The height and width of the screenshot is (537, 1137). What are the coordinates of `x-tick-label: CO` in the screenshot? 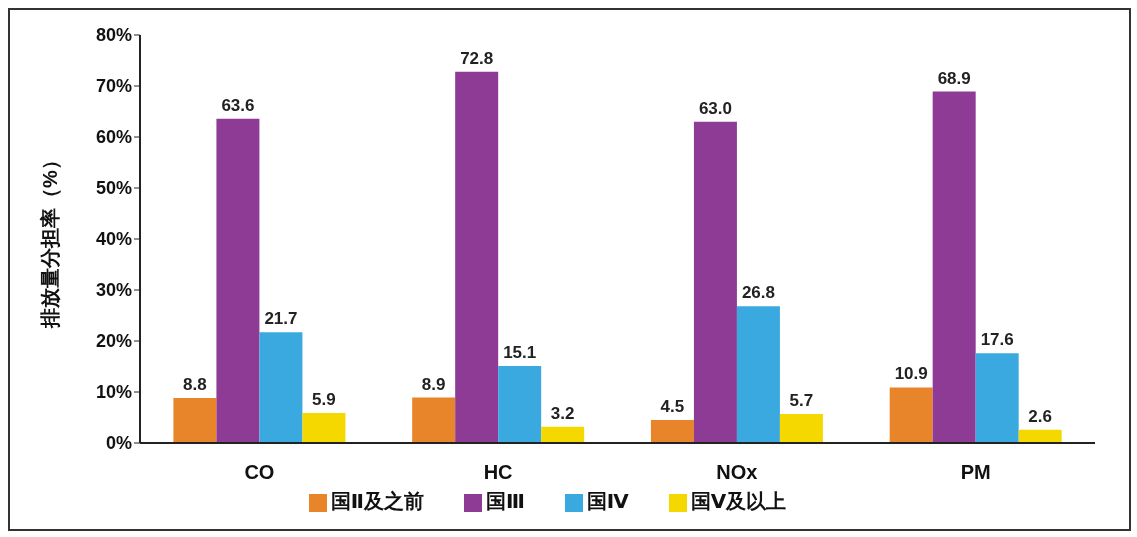 It's located at (259, 472).